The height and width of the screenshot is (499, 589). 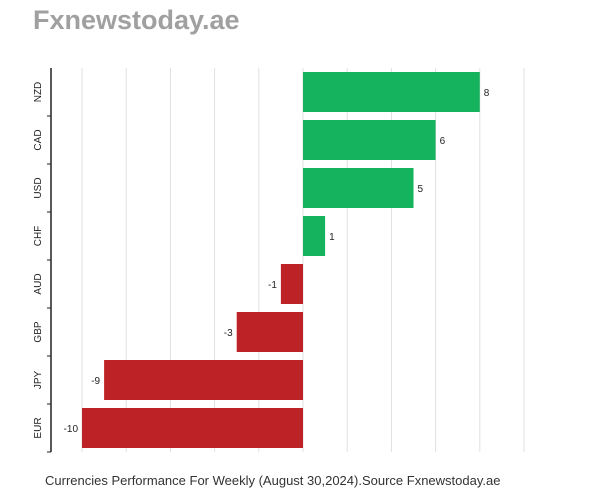 What do you see at coordinates (38, 283) in the screenshot?
I see `category-label-aud: AUD` at bounding box center [38, 283].